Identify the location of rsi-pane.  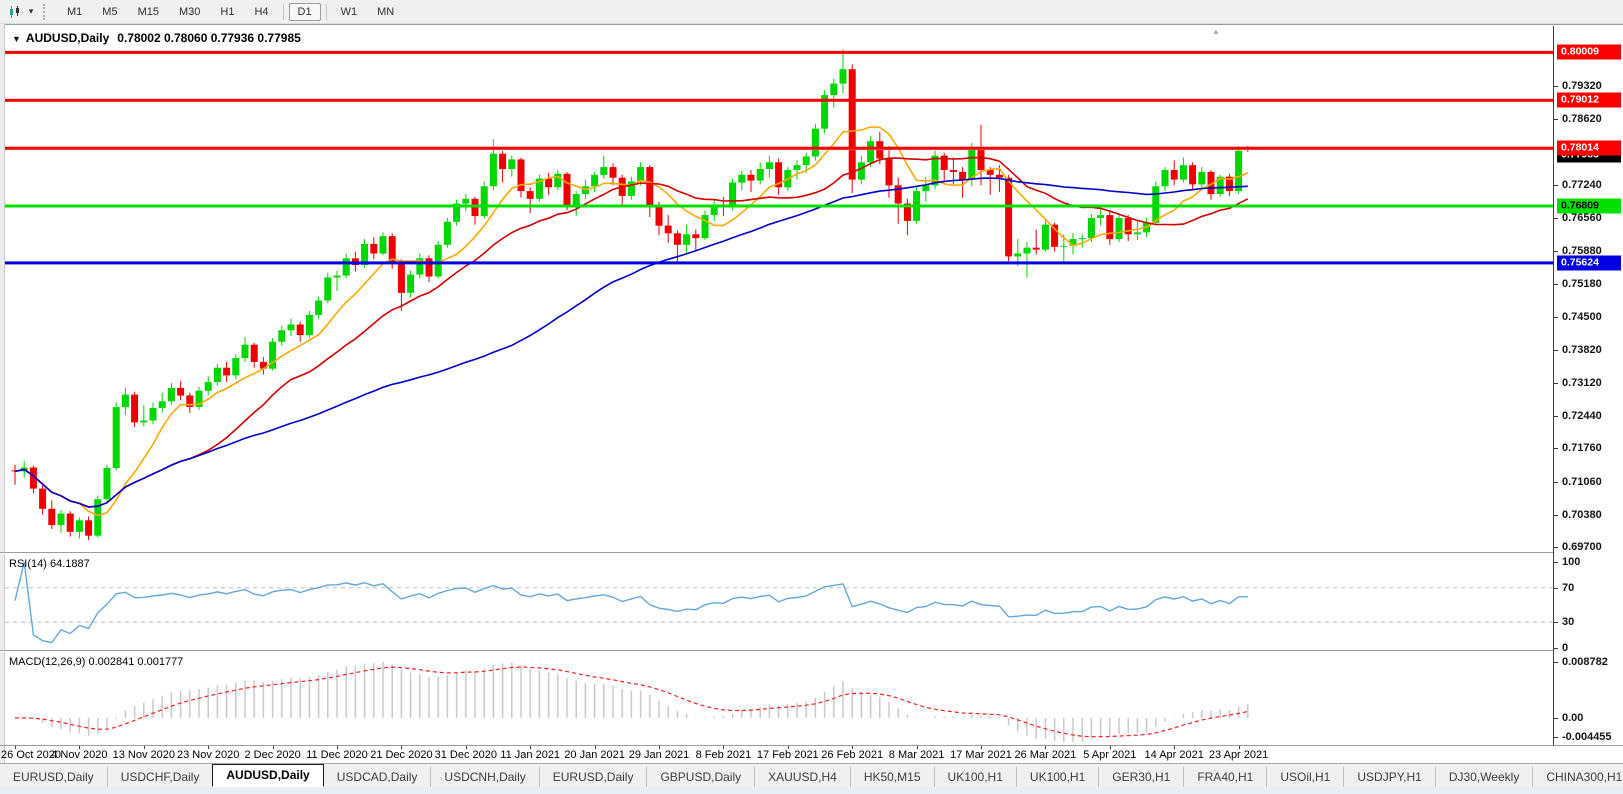
(779, 602).